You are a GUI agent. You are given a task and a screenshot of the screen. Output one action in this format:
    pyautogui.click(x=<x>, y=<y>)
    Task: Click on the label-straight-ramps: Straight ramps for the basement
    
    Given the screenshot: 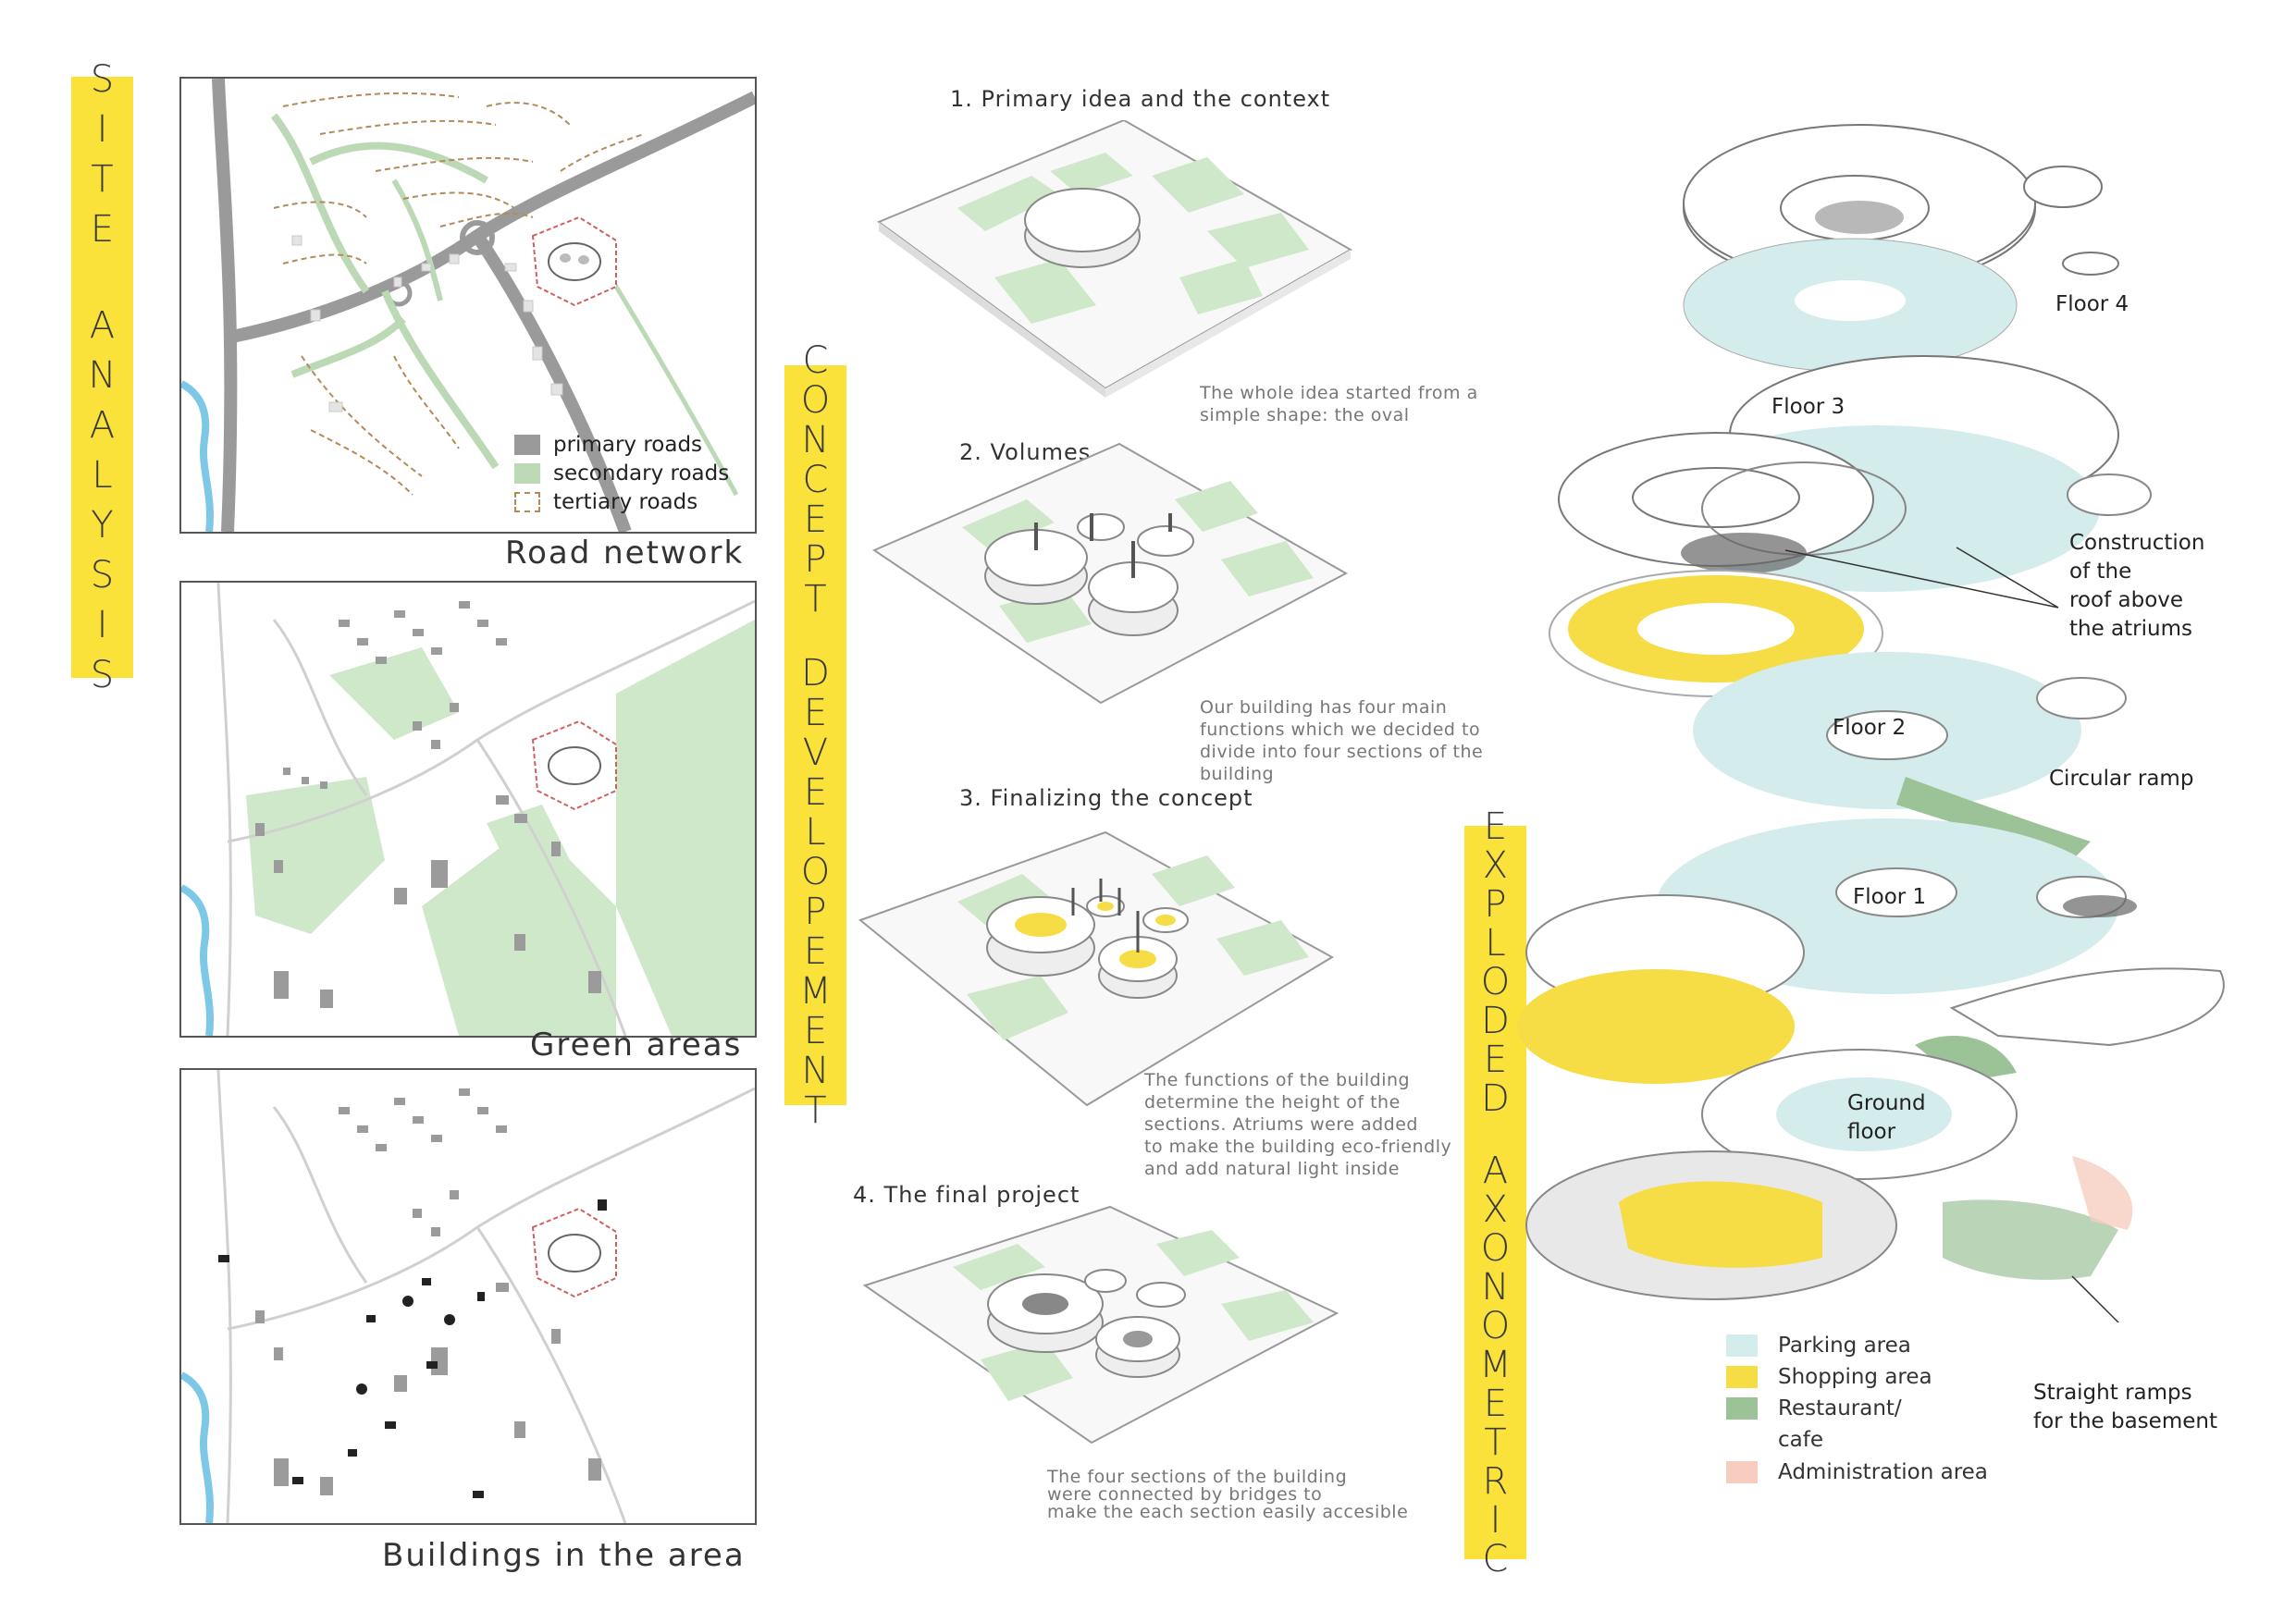 What is the action you would take?
    pyautogui.click(x=2125, y=1407)
    